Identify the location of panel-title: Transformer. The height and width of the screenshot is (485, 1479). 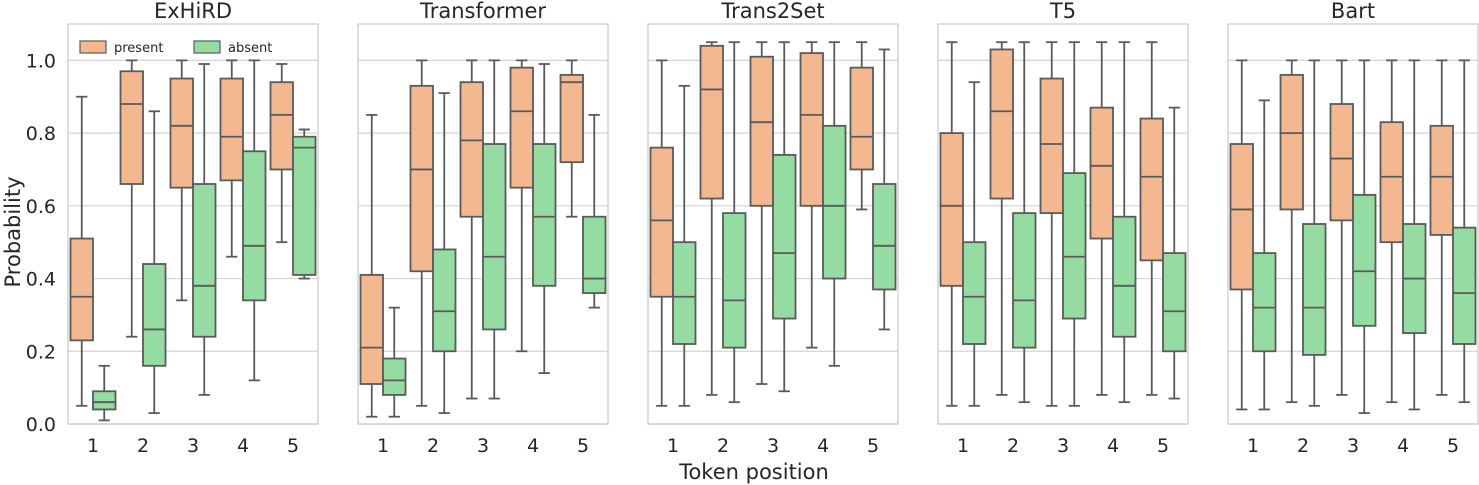
(482, 11).